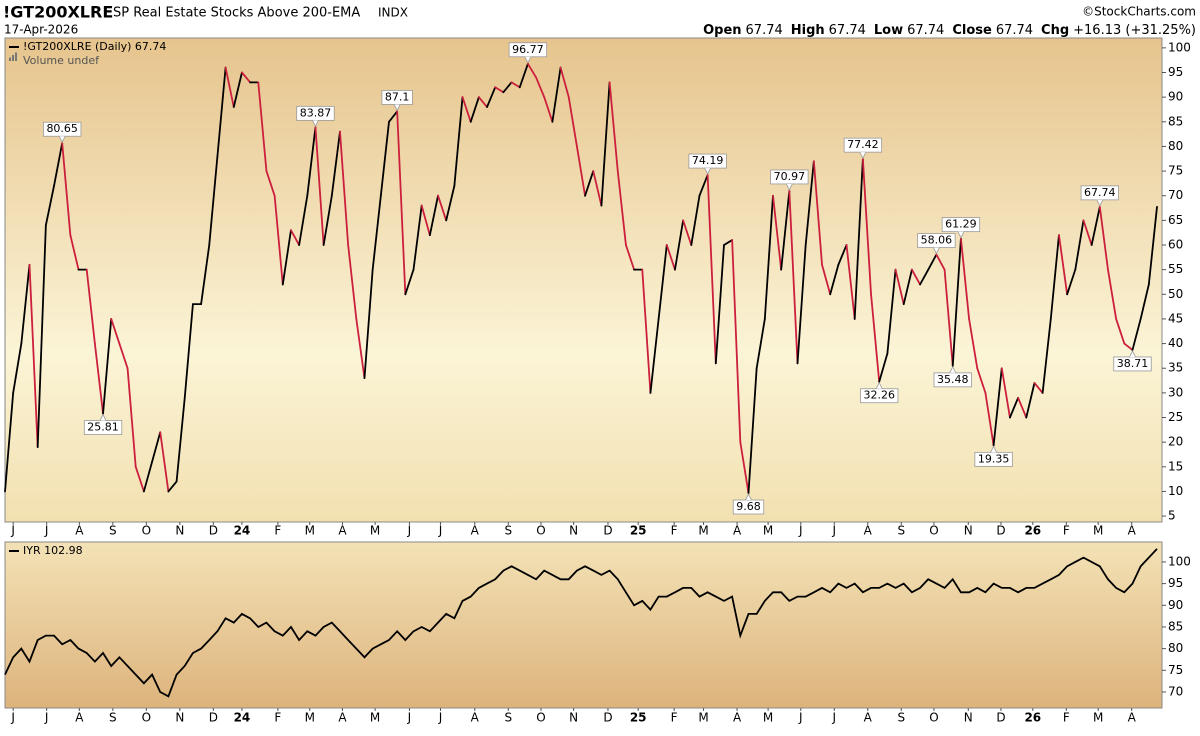 The image size is (1200, 736). Describe the element at coordinates (1179, 561) in the screenshot. I see `y-tick-label: 100` at that location.